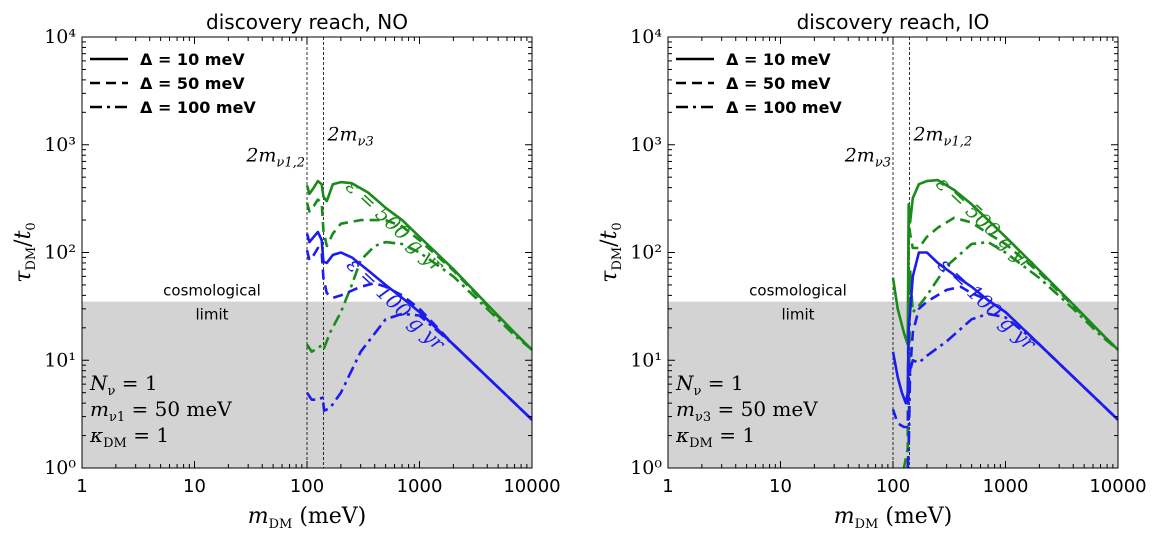  I want to click on param-annotation: mν3 = 50 meV, so click(747, 411).